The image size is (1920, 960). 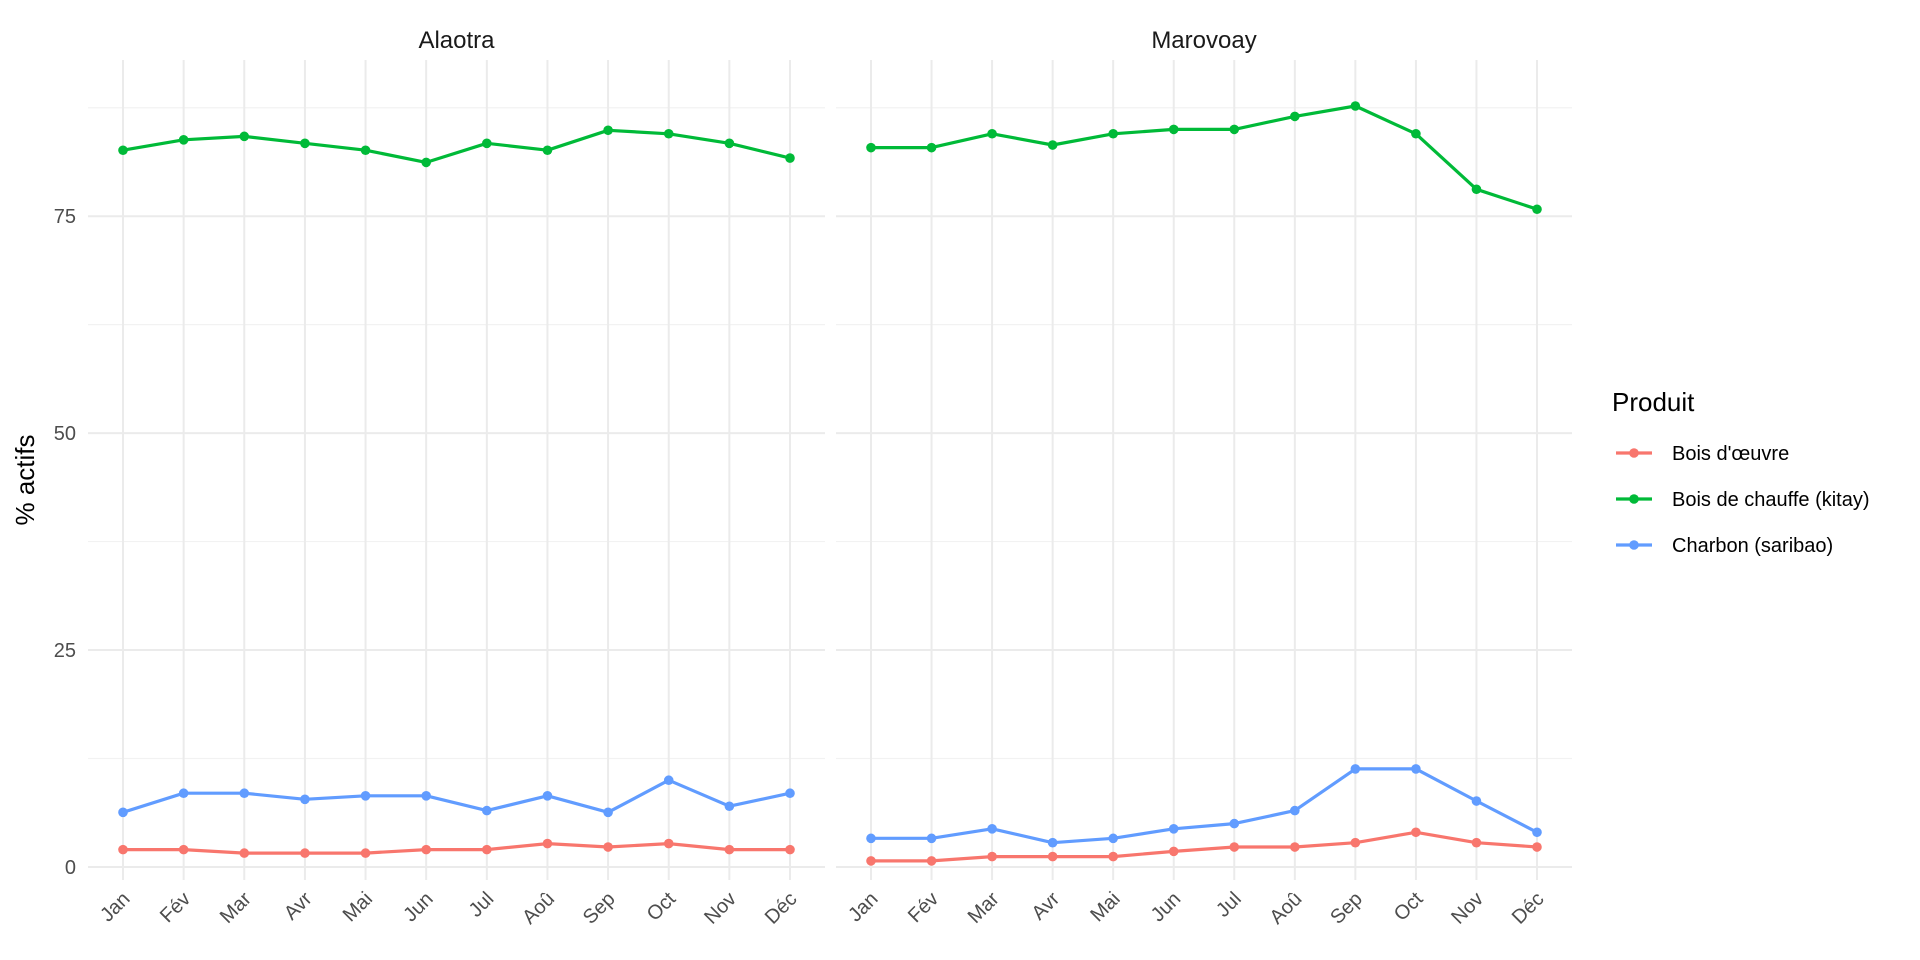 What do you see at coordinates (456, 40) in the screenshot?
I see `panel-title: Alaotra` at bounding box center [456, 40].